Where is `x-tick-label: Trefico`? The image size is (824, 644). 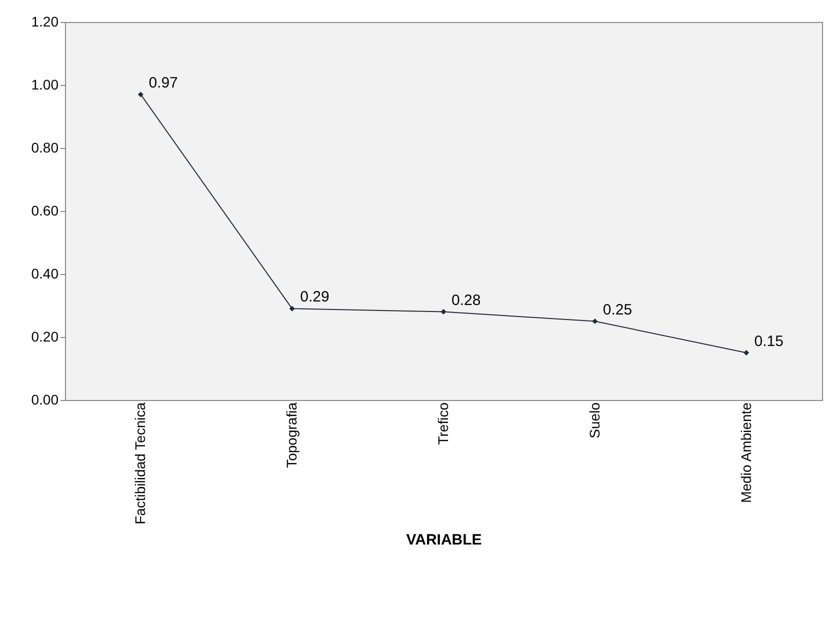 x-tick-label: Trefico is located at coordinates (443, 423).